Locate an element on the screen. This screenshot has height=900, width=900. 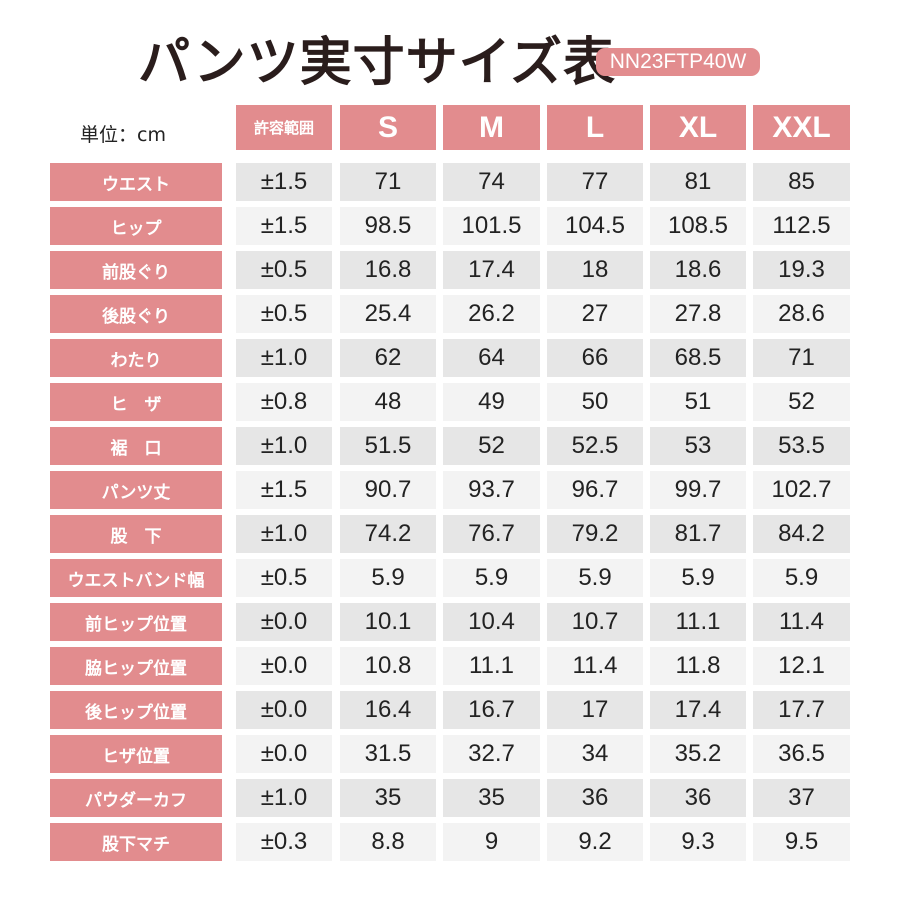
size-value-cell: 49 is located at coordinates (491, 402).